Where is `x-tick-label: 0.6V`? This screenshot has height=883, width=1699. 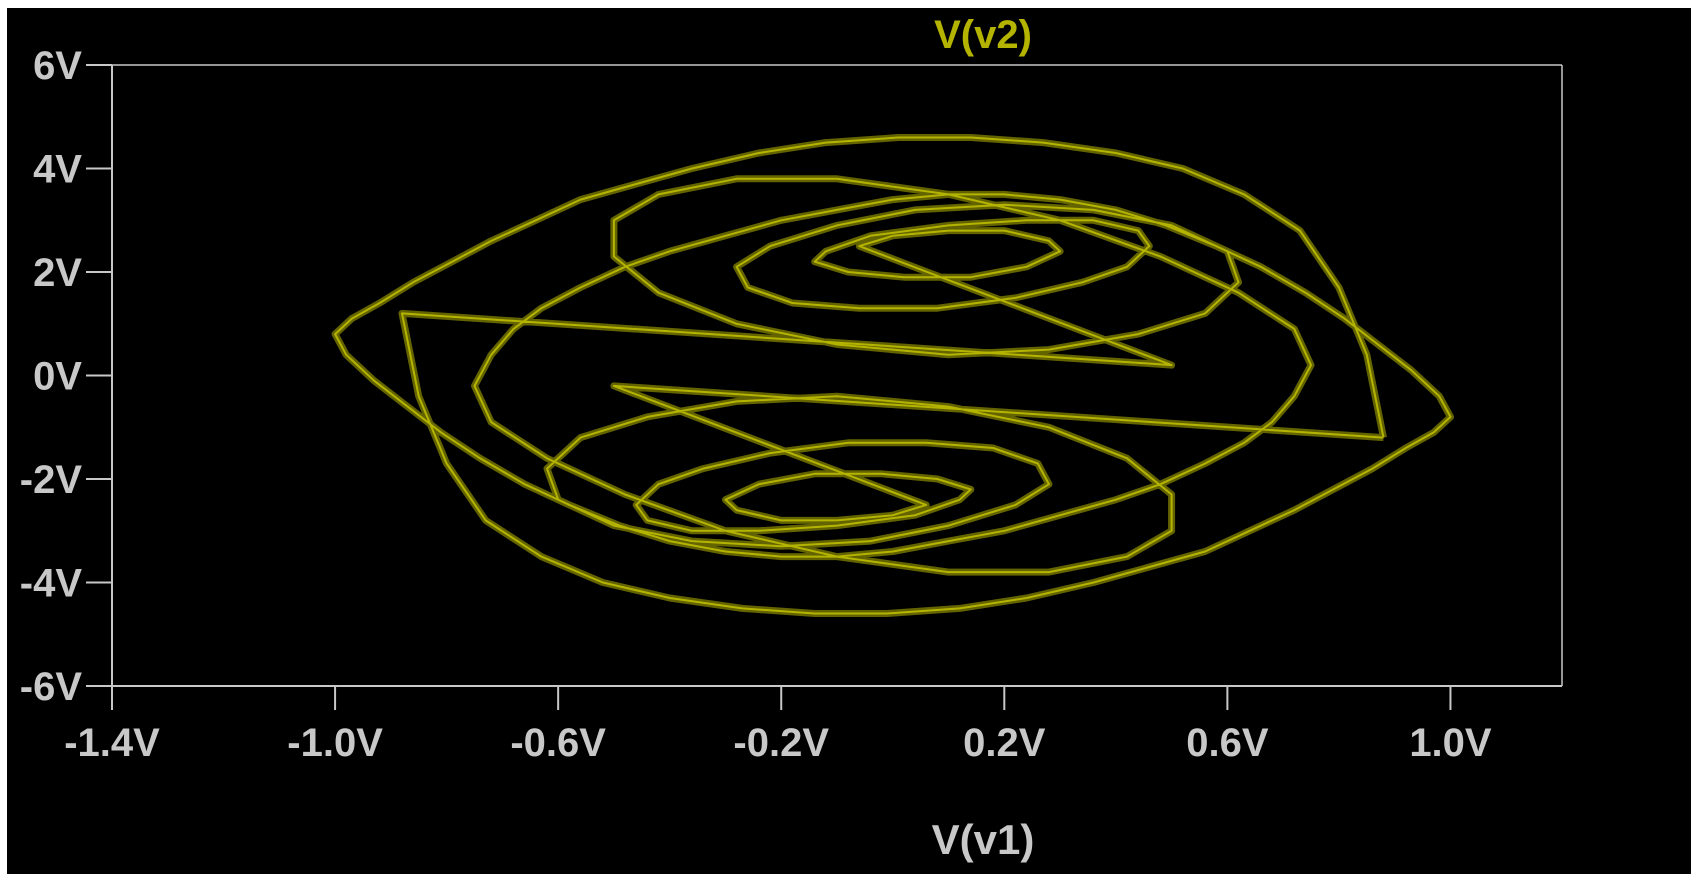 x-tick-label: 0.6V is located at coordinates (1227, 743).